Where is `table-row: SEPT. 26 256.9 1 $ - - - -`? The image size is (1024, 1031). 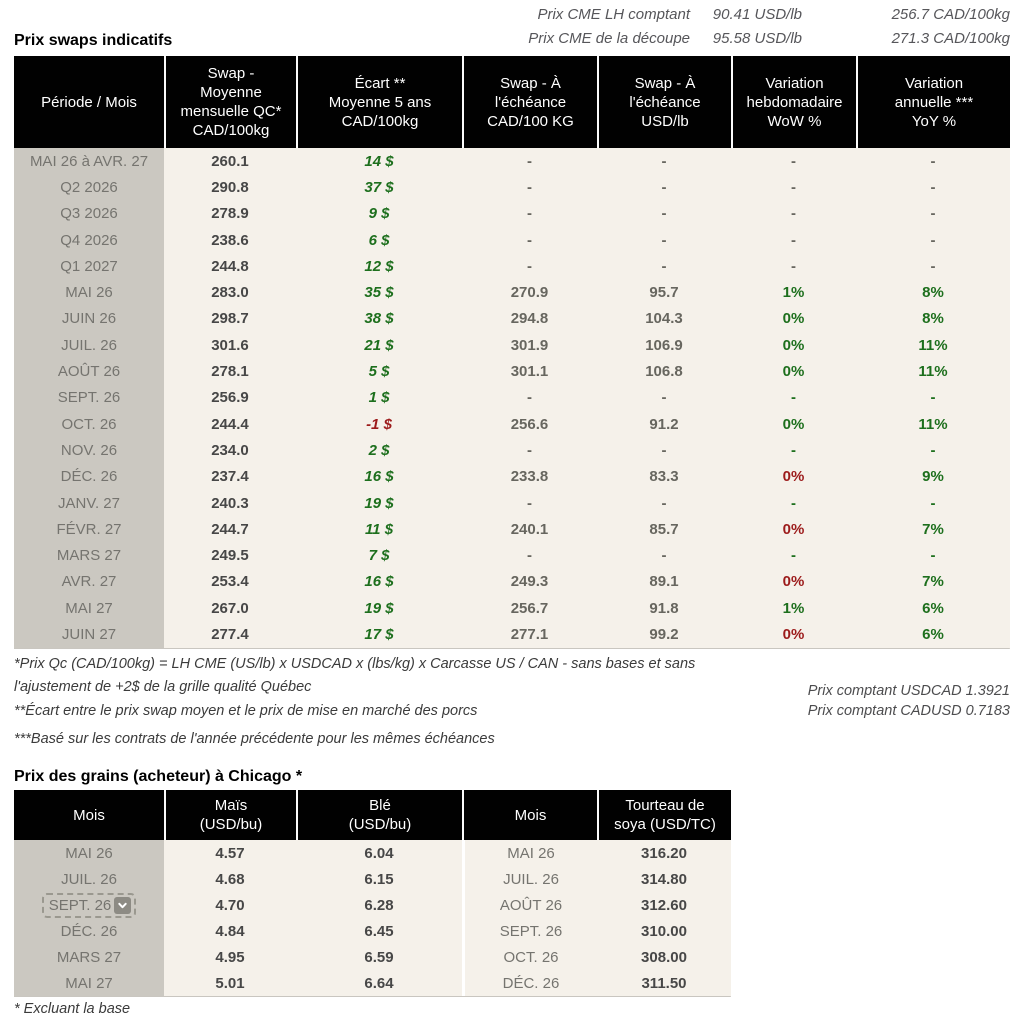 table-row: SEPT. 26 256.9 1 $ - - - - is located at coordinates (512, 397).